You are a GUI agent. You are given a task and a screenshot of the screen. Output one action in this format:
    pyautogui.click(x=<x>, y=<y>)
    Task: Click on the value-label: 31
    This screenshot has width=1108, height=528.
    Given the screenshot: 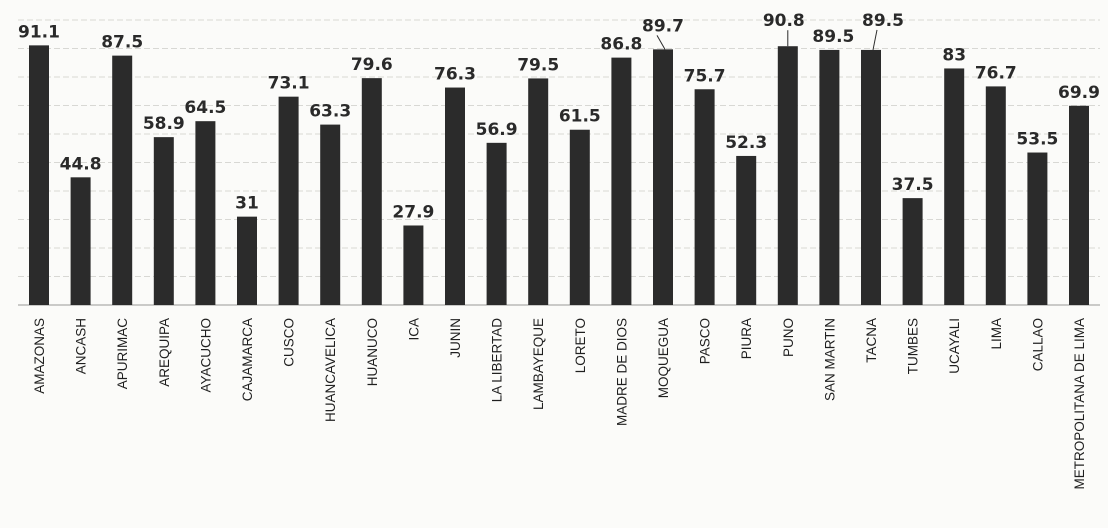 What is the action you would take?
    pyautogui.click(x=247, y=204)
    